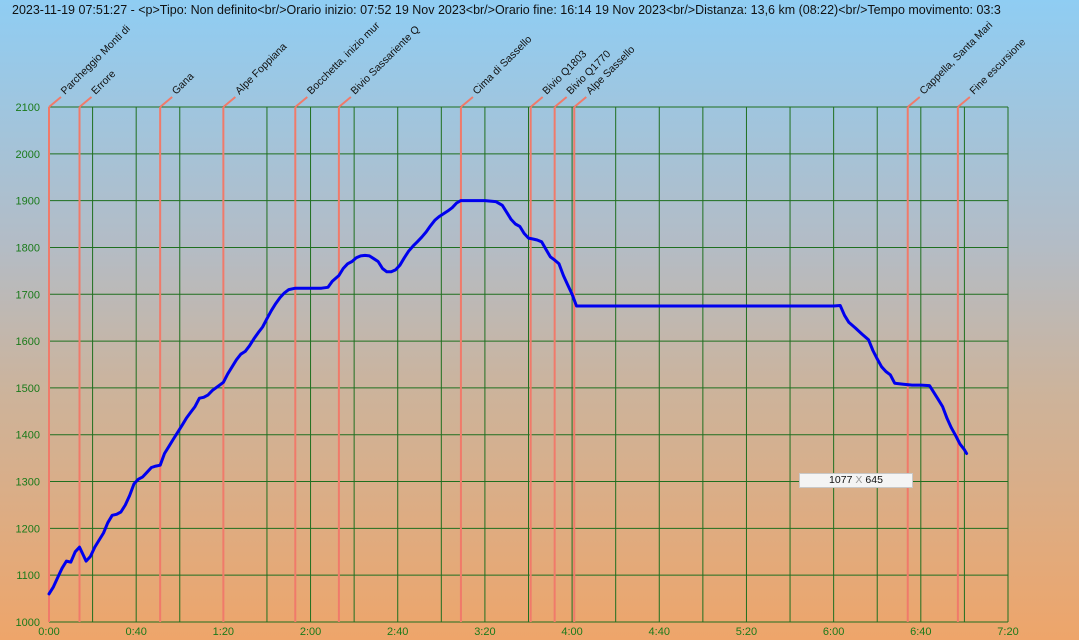 This screenshot has height=640, width=1079. Describe the element at coordinates (223, 632) in the screenshot. I see `x-tick-label: 1:20` at that location.